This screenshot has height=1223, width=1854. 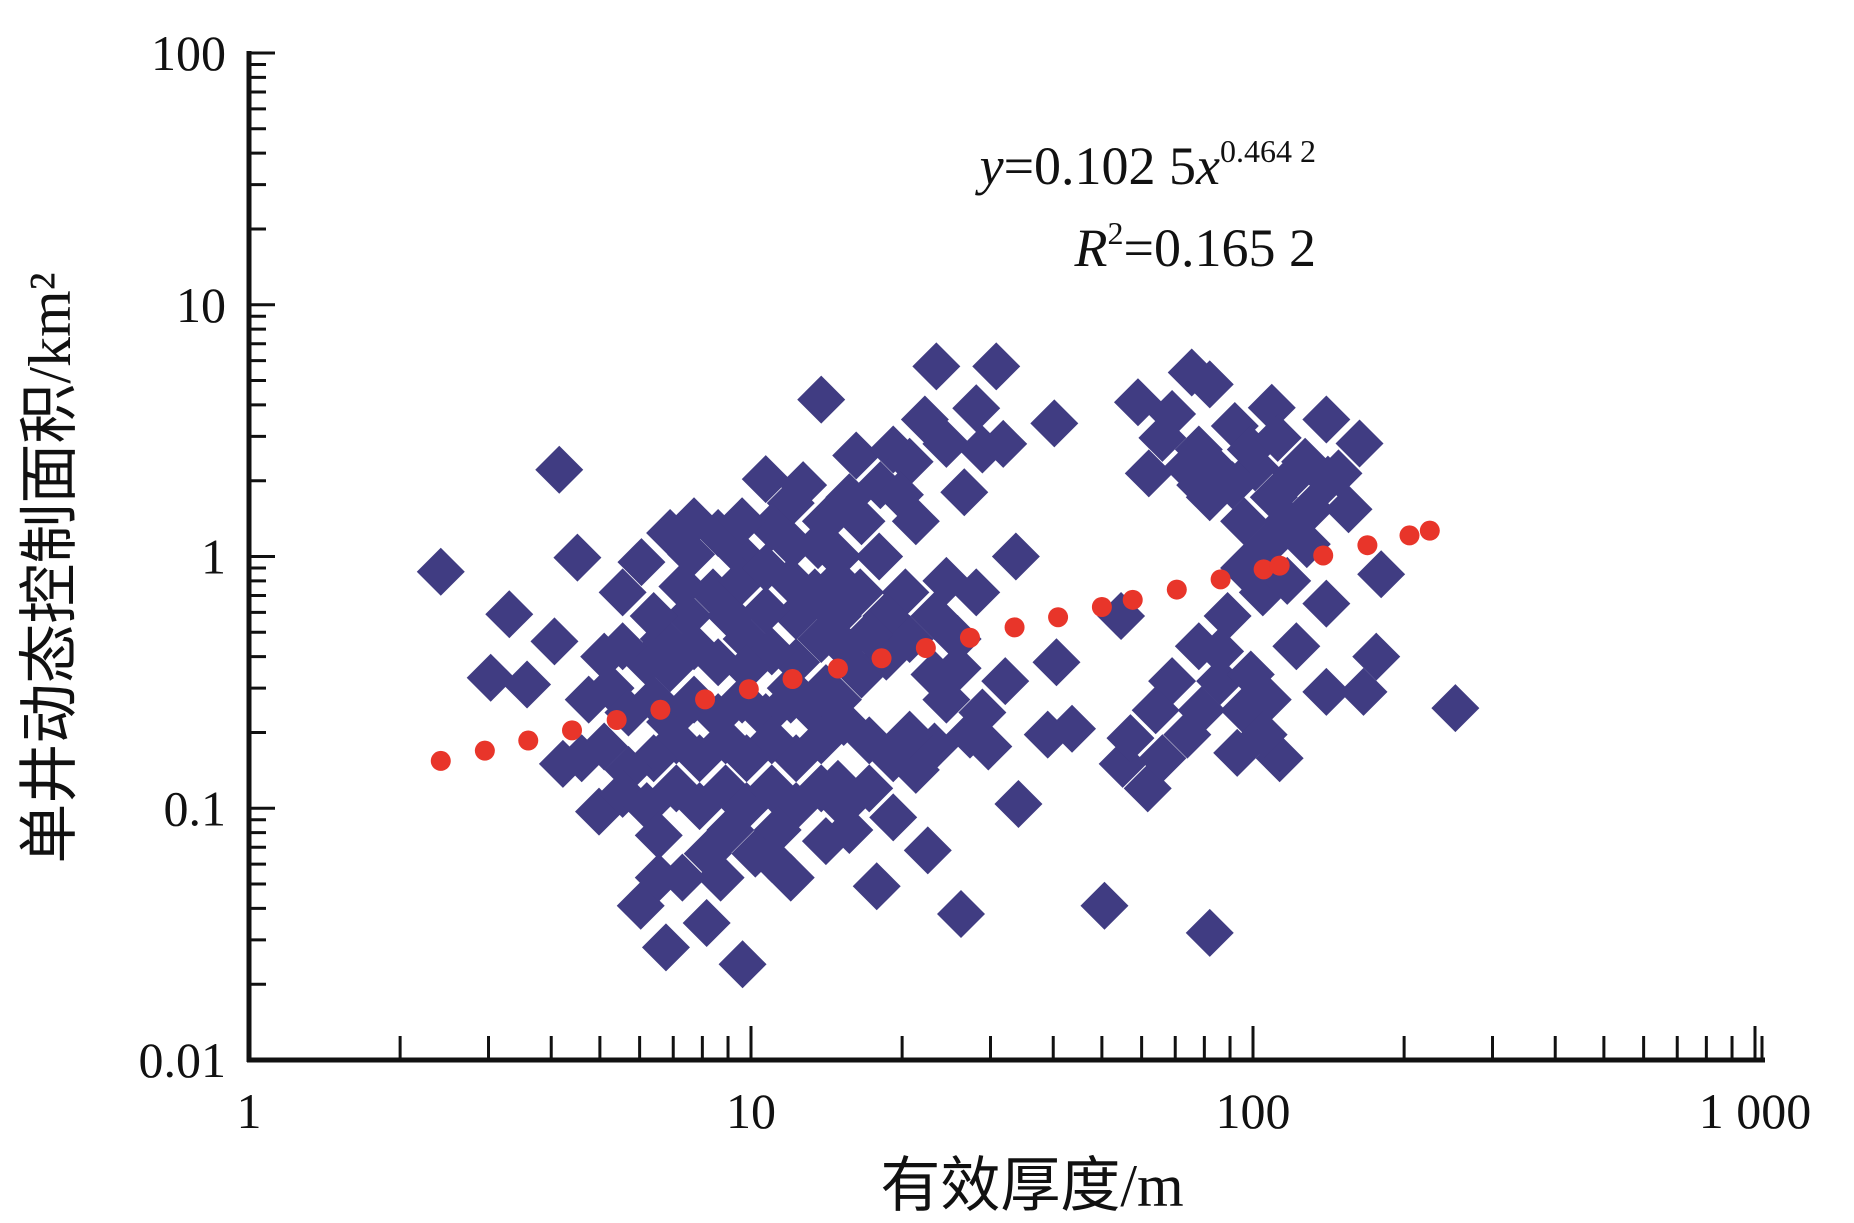 I want to click on r2-sup: 2, so click(x=1116, y=233).